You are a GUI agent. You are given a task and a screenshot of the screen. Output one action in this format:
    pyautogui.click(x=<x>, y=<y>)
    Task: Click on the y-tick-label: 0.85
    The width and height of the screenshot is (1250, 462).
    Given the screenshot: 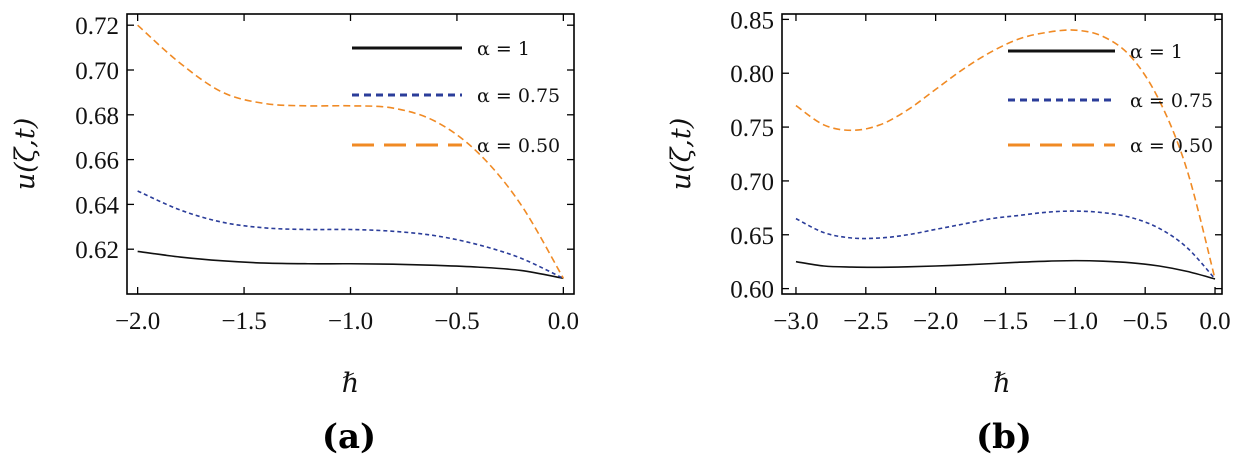 What is the action you would take?
    pyautogui.click(x=752, y=20)
    